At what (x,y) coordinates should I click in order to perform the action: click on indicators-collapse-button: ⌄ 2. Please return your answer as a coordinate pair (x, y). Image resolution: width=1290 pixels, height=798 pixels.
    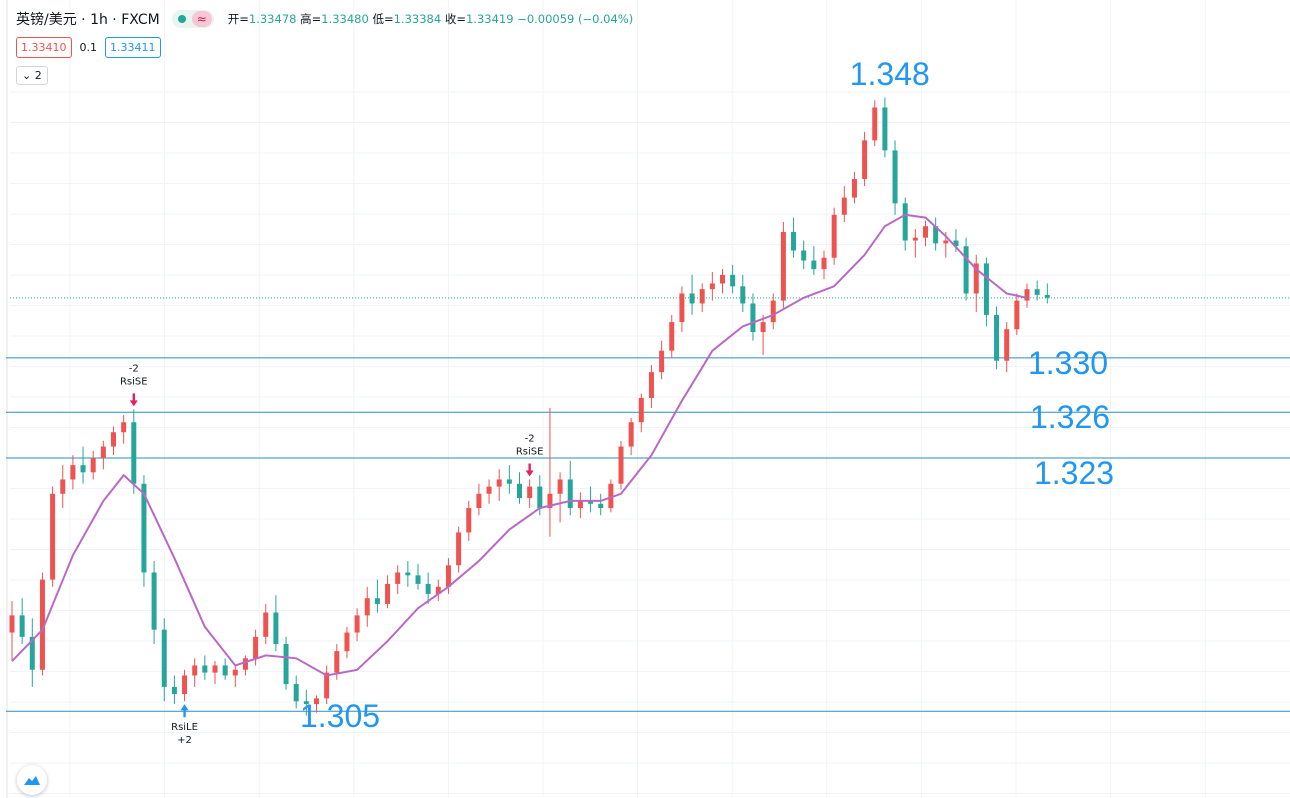
    Looking at the image, I should click on (32, 75).